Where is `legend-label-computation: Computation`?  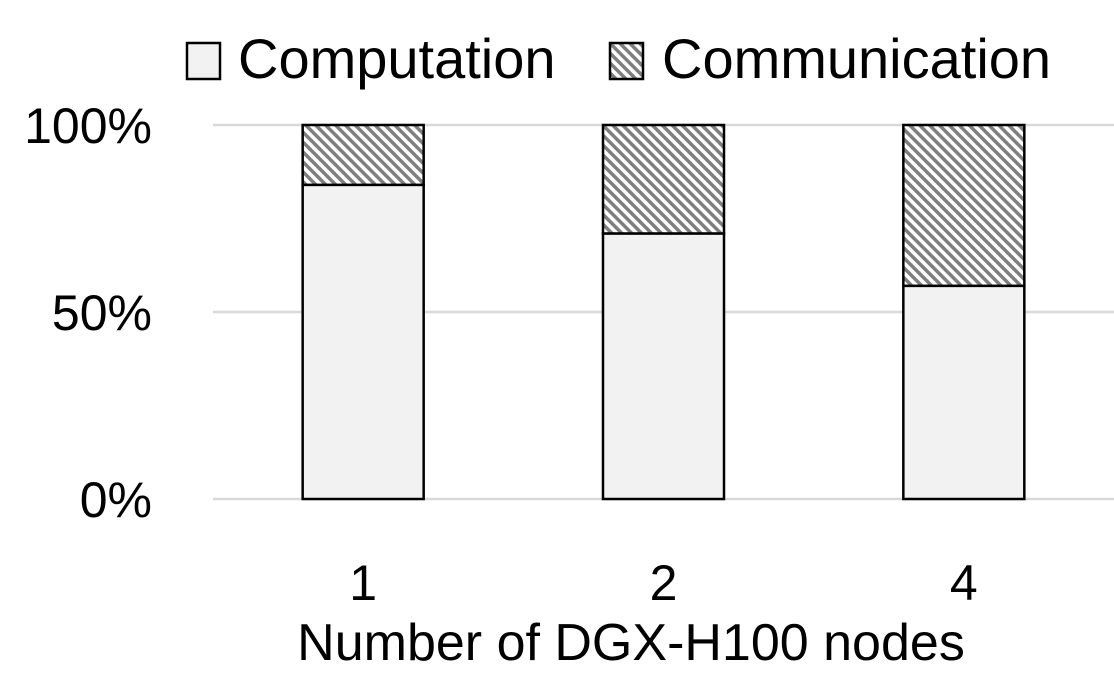
legend-label-computation: Computation is located at coordinates (397, 58).